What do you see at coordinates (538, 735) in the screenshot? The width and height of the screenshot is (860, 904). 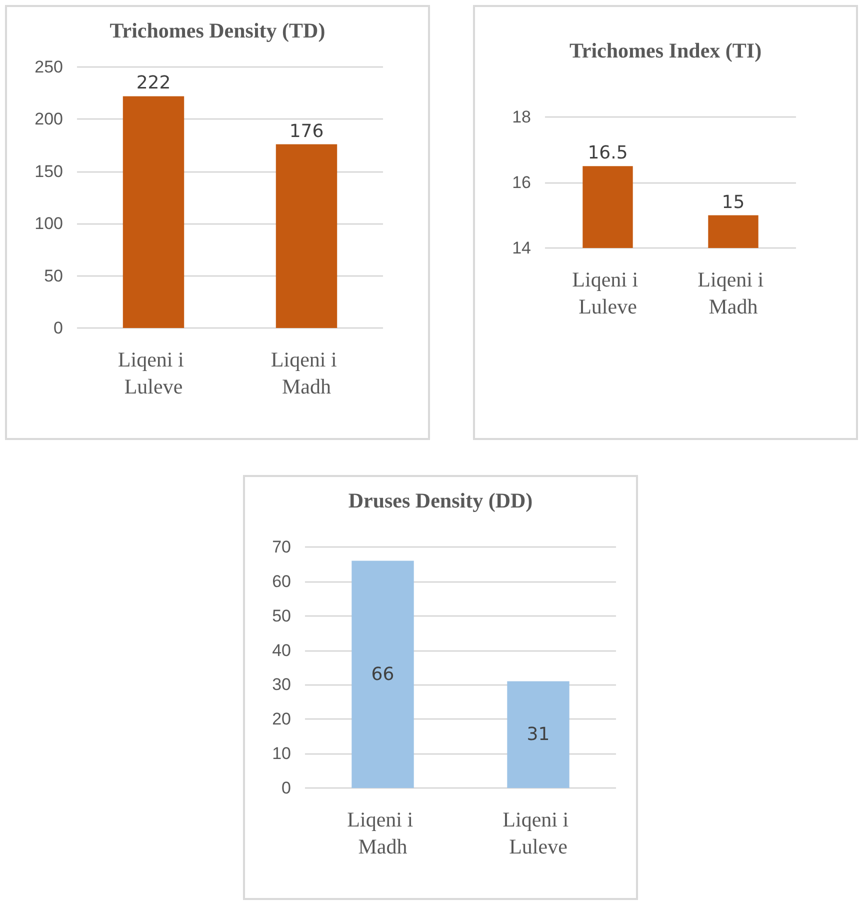 I see `data-label: 31` at bounding box center [538, 735].